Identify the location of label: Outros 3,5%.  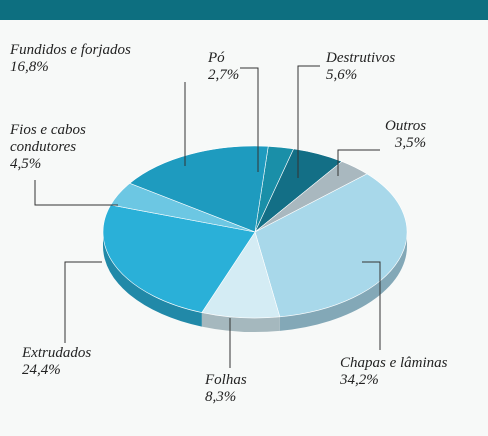
(405, 135).